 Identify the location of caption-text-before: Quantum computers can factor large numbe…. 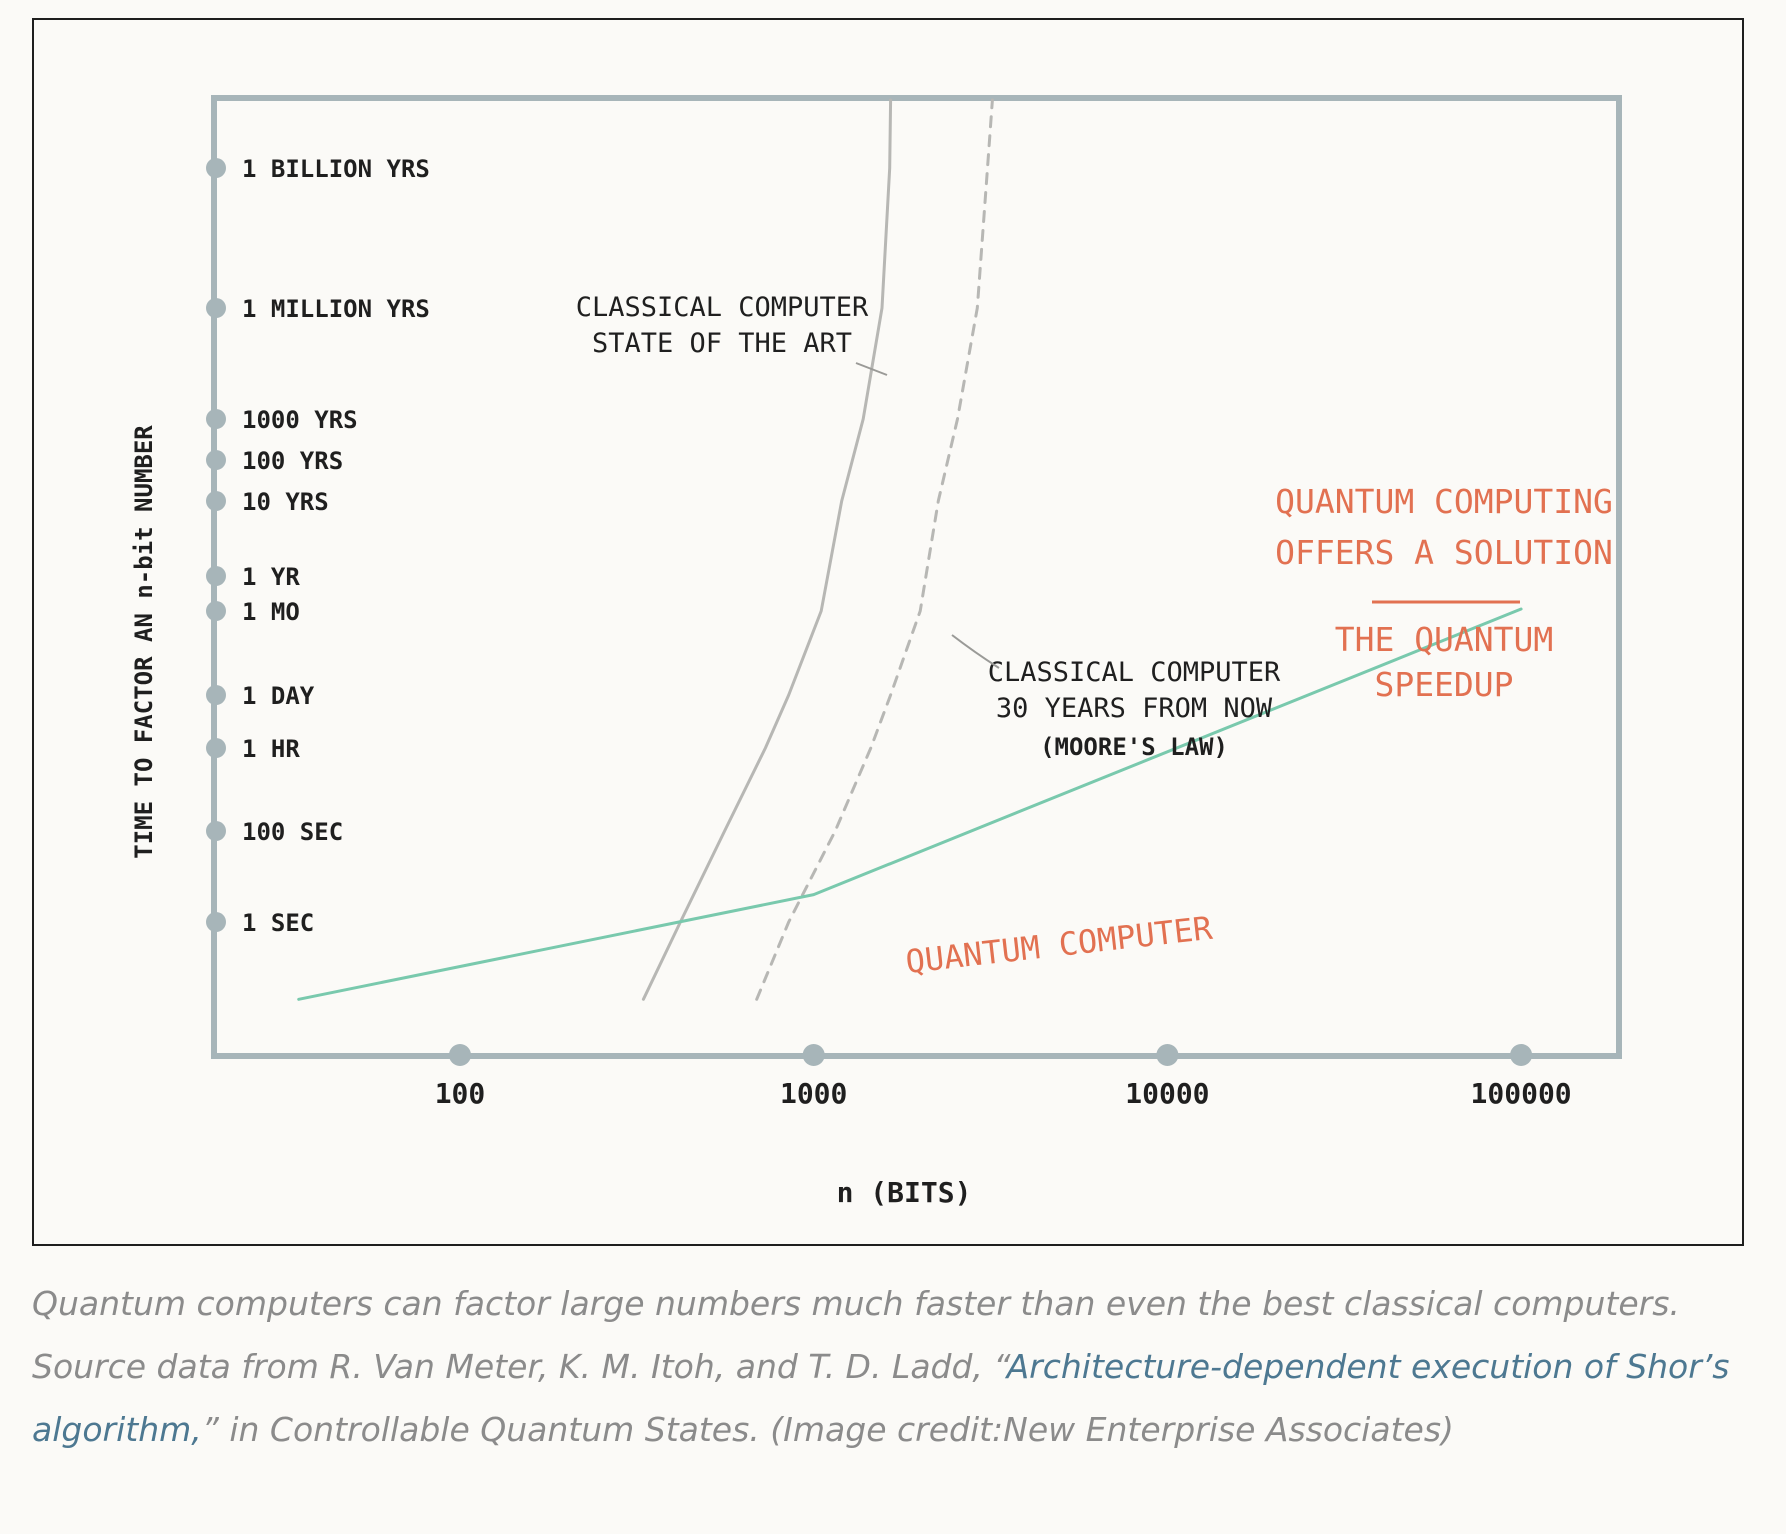
(856, 1335).